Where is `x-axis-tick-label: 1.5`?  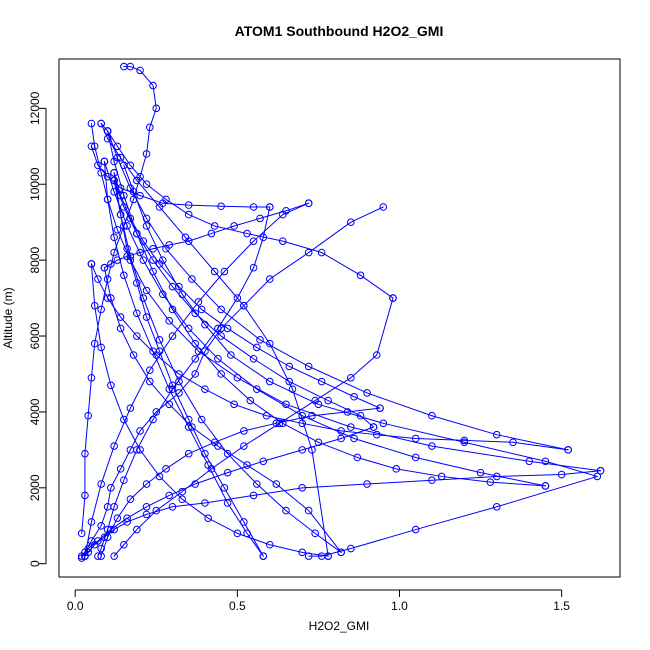 x-axis-tick-label: 1.5 is located at coordinates (561, 606).